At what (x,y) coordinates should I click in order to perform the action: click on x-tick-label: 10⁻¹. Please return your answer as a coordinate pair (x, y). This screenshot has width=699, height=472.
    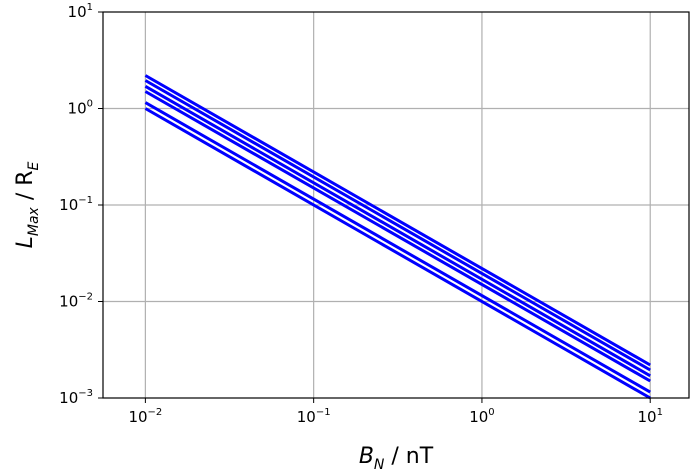
    Looking at the image, I should click on (314, 416).